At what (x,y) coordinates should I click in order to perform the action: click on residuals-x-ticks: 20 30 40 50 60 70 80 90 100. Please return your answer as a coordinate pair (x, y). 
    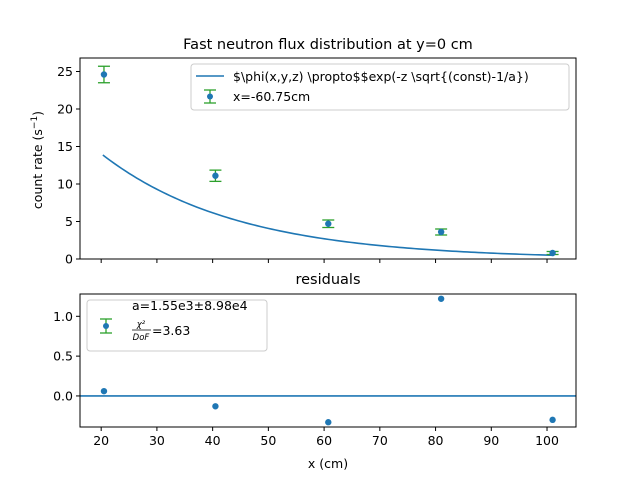
    Looking at the image, I should click on (326, 437).